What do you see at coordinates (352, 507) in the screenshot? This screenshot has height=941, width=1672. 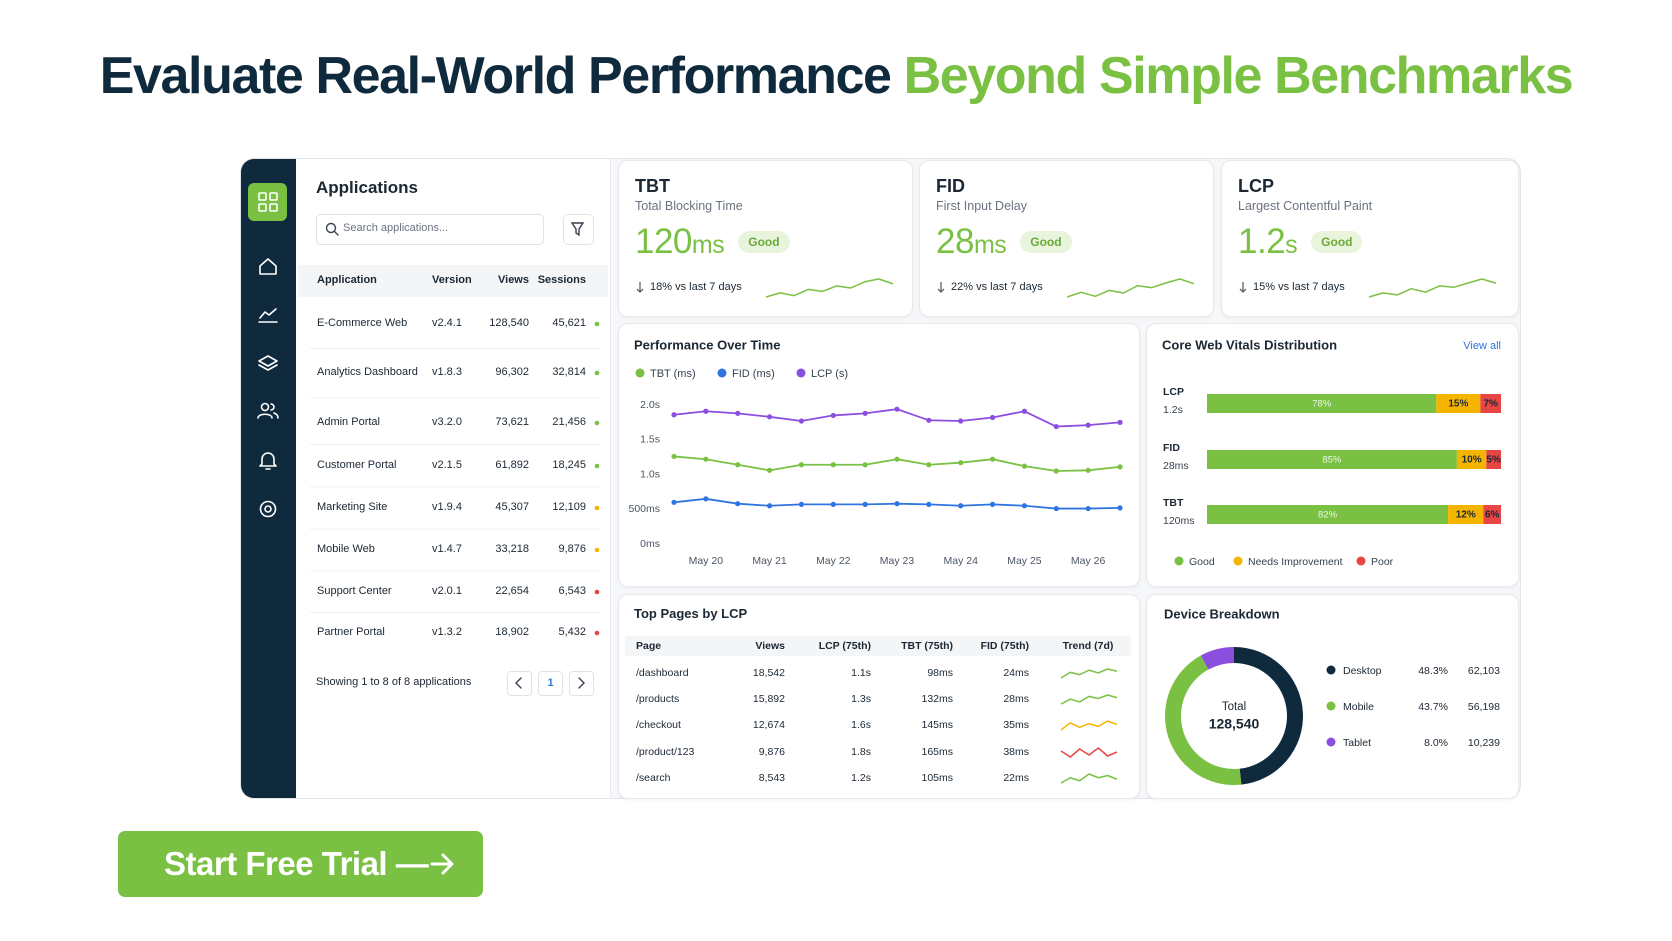 I see `table-cell: Marketing Site` at bounding box center [352, 507].